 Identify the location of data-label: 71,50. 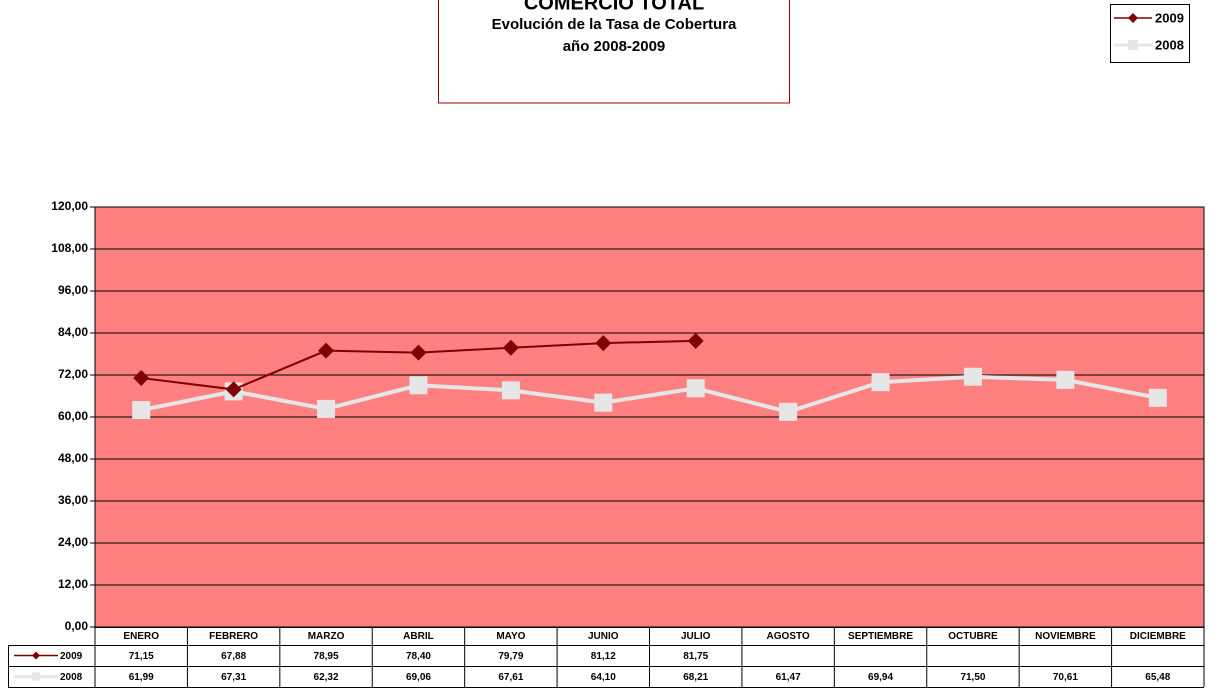
(972, 677).